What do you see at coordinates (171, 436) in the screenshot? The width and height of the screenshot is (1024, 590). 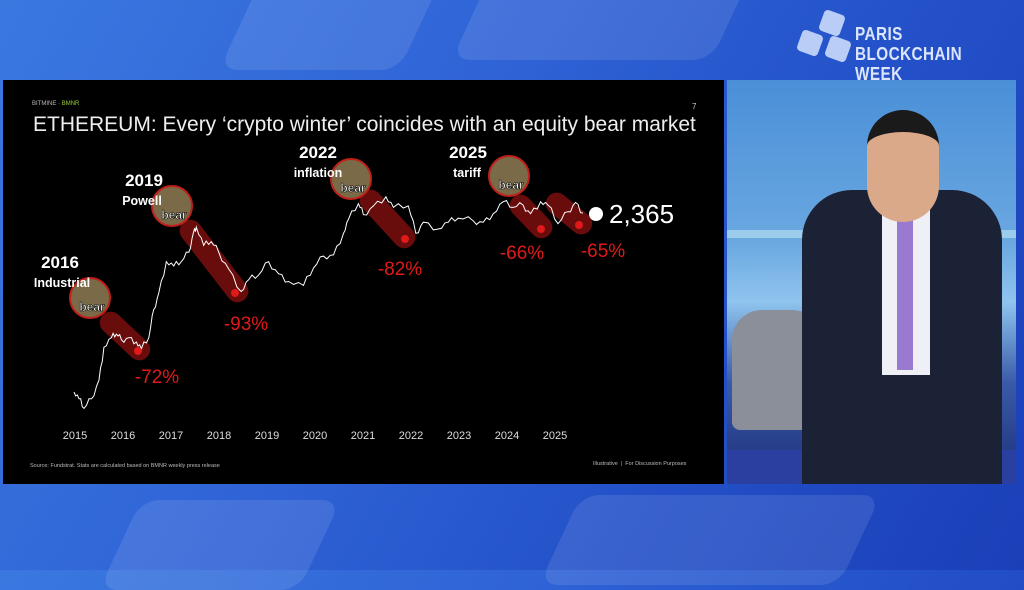 I see `x-tick-label: 2017` at bounding box center [171, 436].